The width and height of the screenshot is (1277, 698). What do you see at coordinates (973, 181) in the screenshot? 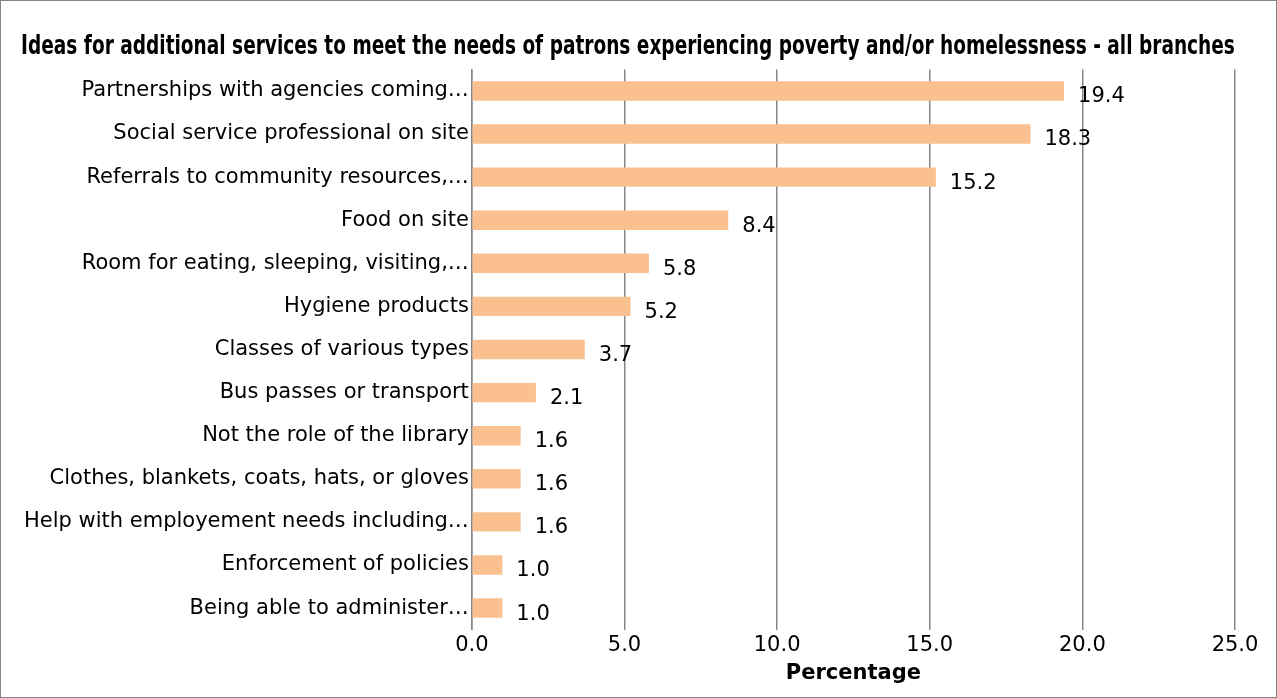
I see `data-label: 15.2` at bounding box center [973, 181].